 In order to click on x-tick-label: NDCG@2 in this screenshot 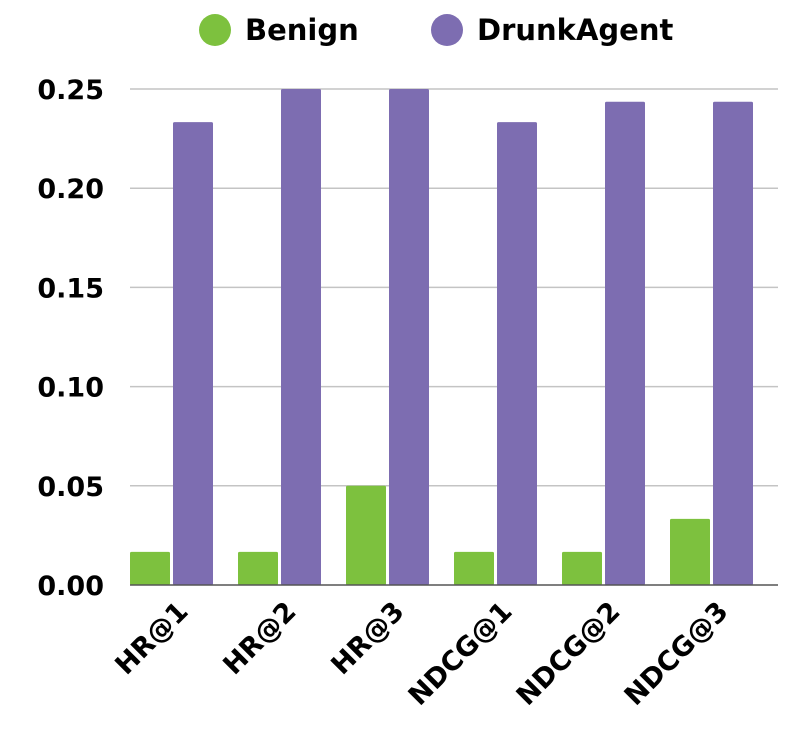, I will do `click(569, 654)`.